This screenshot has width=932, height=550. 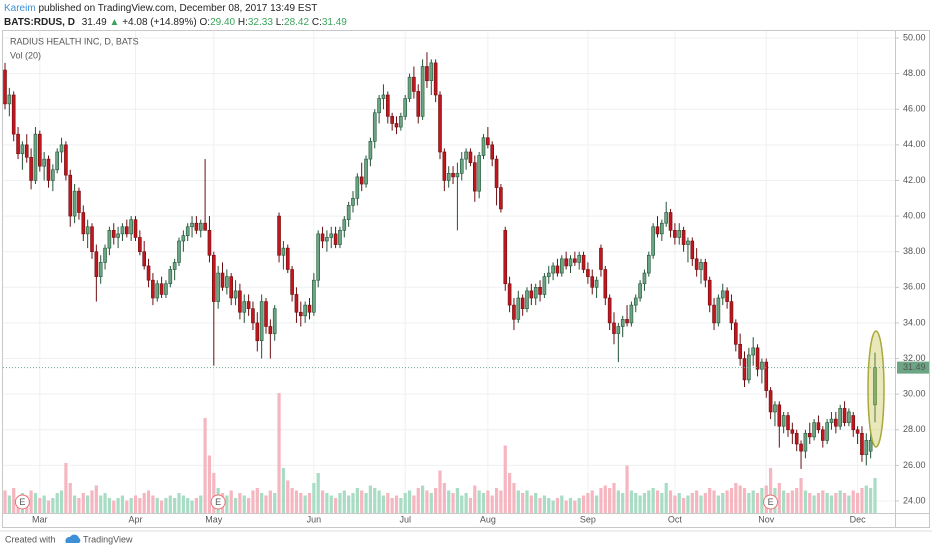 I want to click on earnings-marker, so click(x=218, y=502).